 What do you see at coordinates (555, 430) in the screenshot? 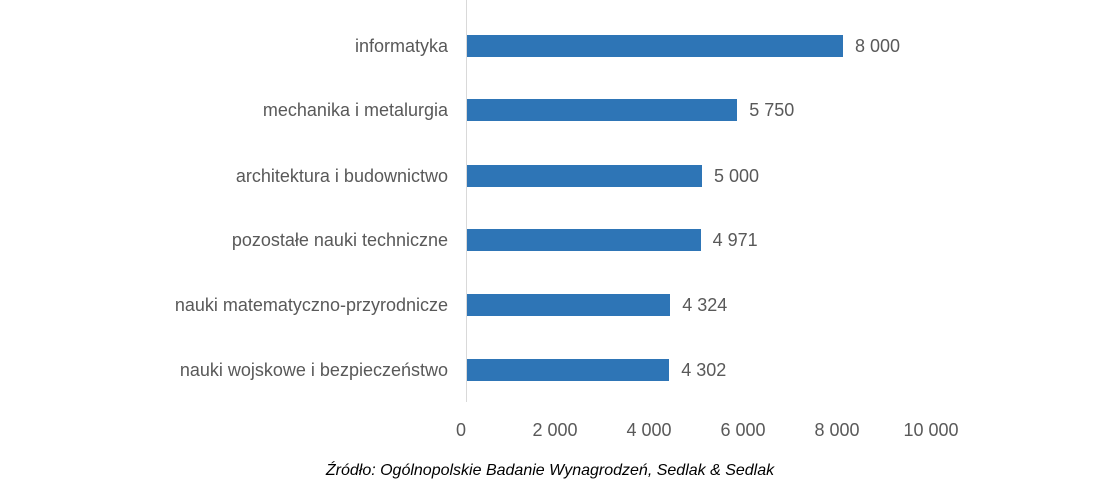
I see `x-tick-label: 2 000` at bounding box center [555, 430].